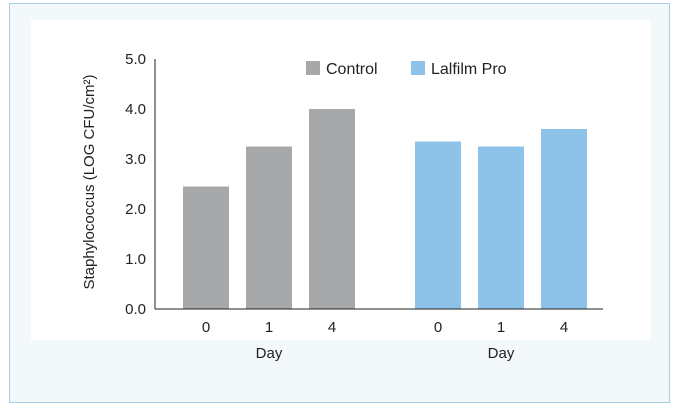 The width and height of the screenshot is (681, 403). What do you see at coordinates (469, 69) in the screenshot?
I see `legend-label: Lalfilm Pro` at bounding box center [469, 69].